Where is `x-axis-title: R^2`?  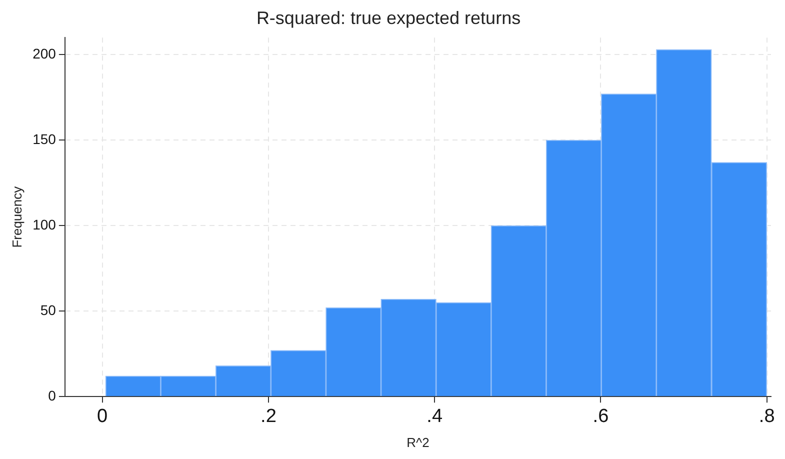
x-axis-title: R^2 is located at coordinates (418, 442).